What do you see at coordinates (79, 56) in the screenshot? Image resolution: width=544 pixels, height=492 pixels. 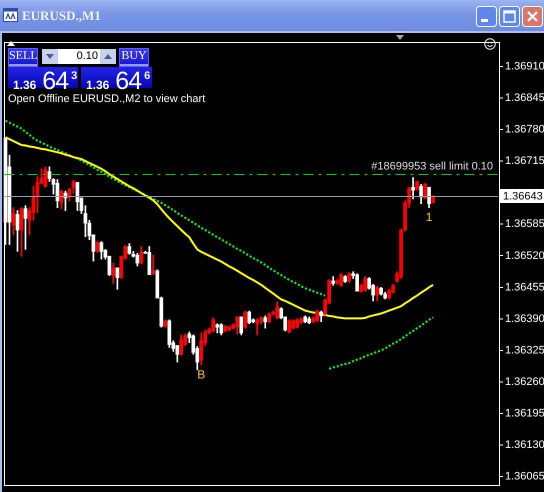 I see `lot-size-field: 0.10` at bounding box center [79, 56].